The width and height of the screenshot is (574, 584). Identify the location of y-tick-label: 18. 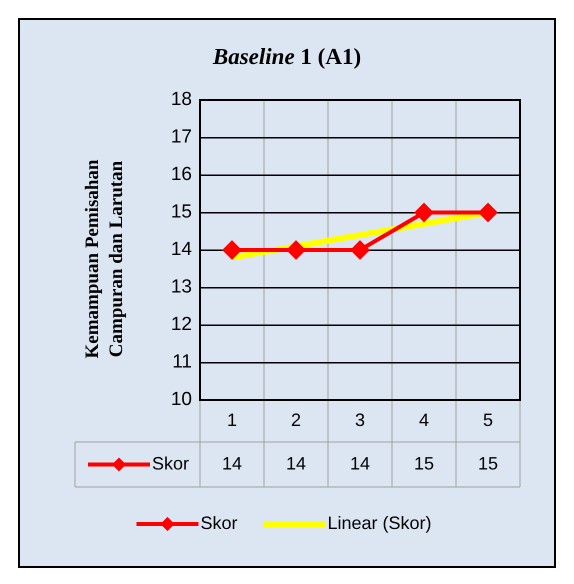
(181, 99).